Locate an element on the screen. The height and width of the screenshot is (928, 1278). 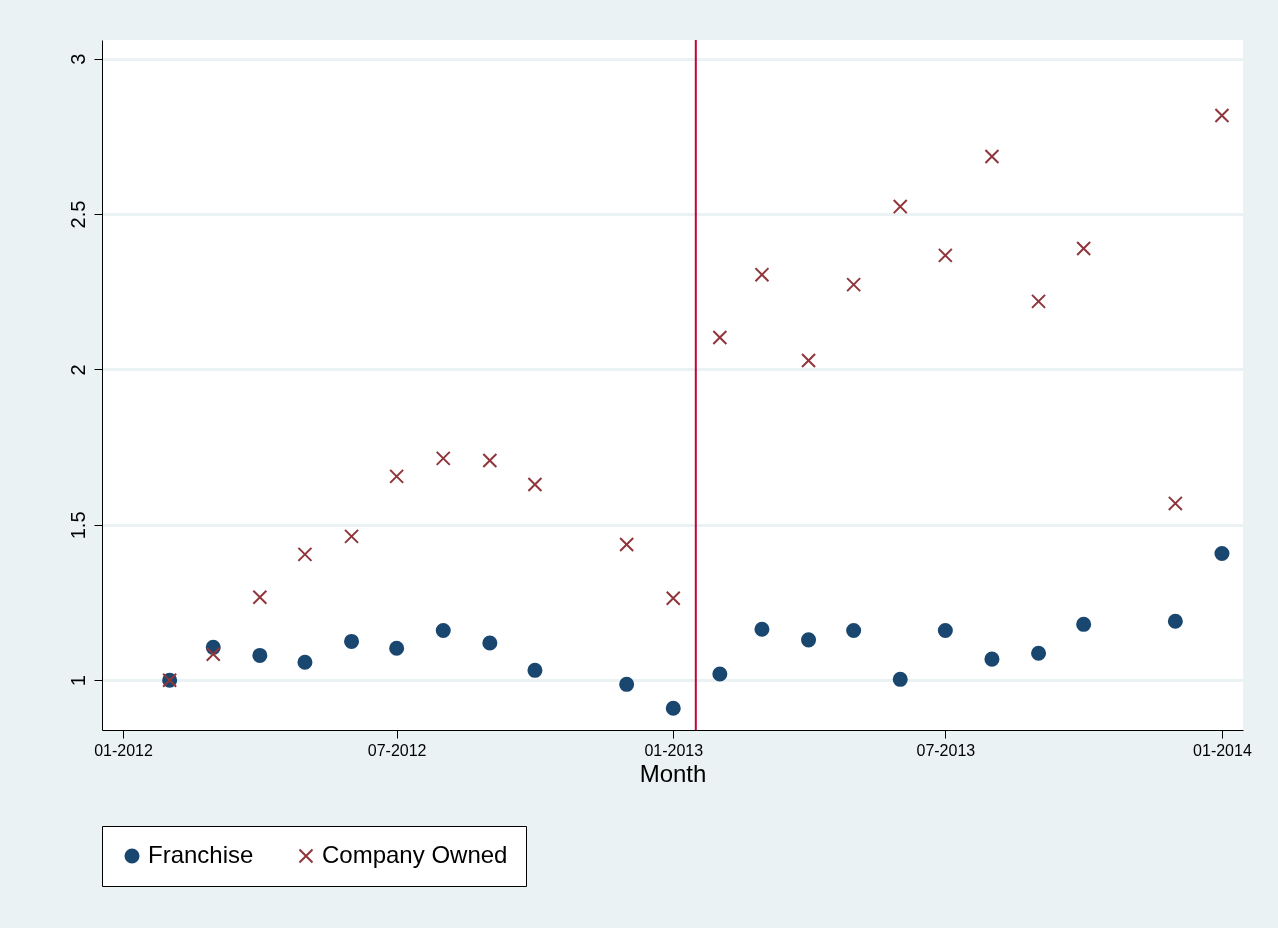
x-axis-title: Month is located at coordinates (673, 773).